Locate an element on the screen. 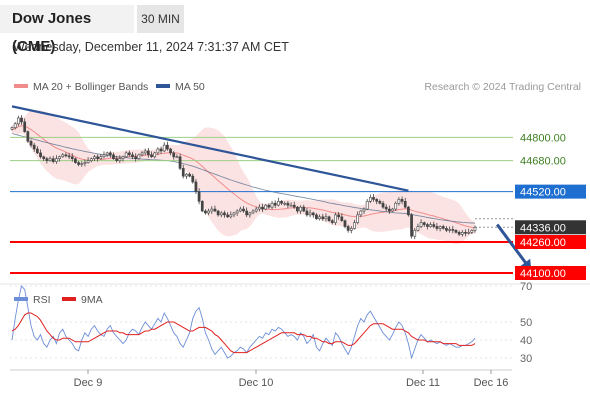 The height and width of the screenshot is (400, 590). timeframe-badge: 30 MIN is located at coordinates (160, 19).